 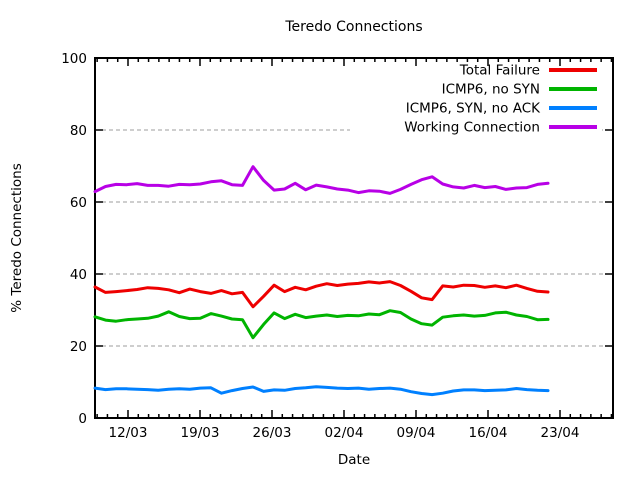 What do you see at coordinates (560, 433) in the screenshot?
I see `x-tick-label-23-04: 23/04` at bounding box center [560, 433].